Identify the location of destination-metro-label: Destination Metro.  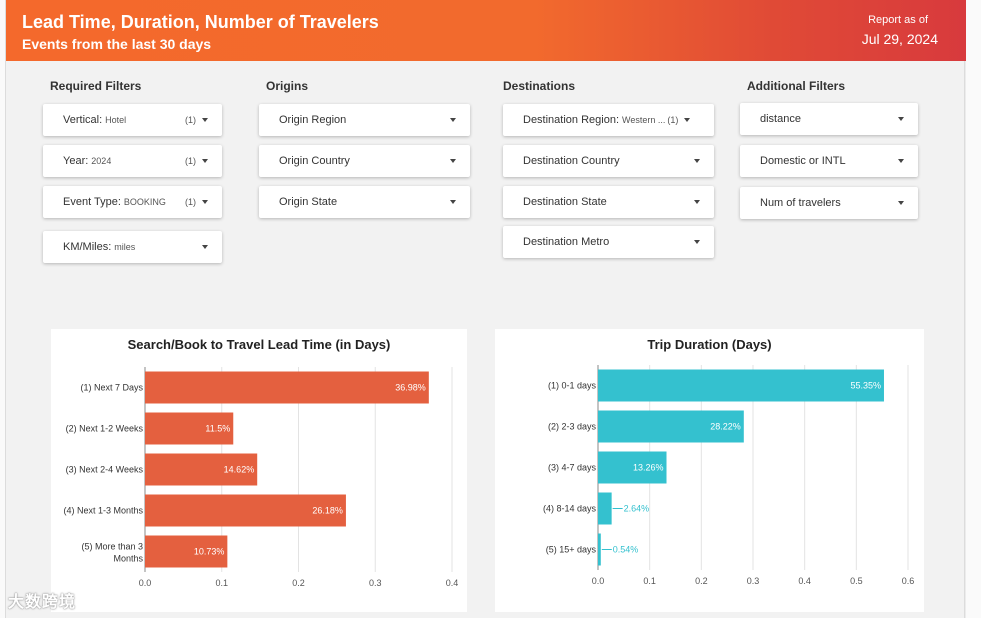
(566, 242).